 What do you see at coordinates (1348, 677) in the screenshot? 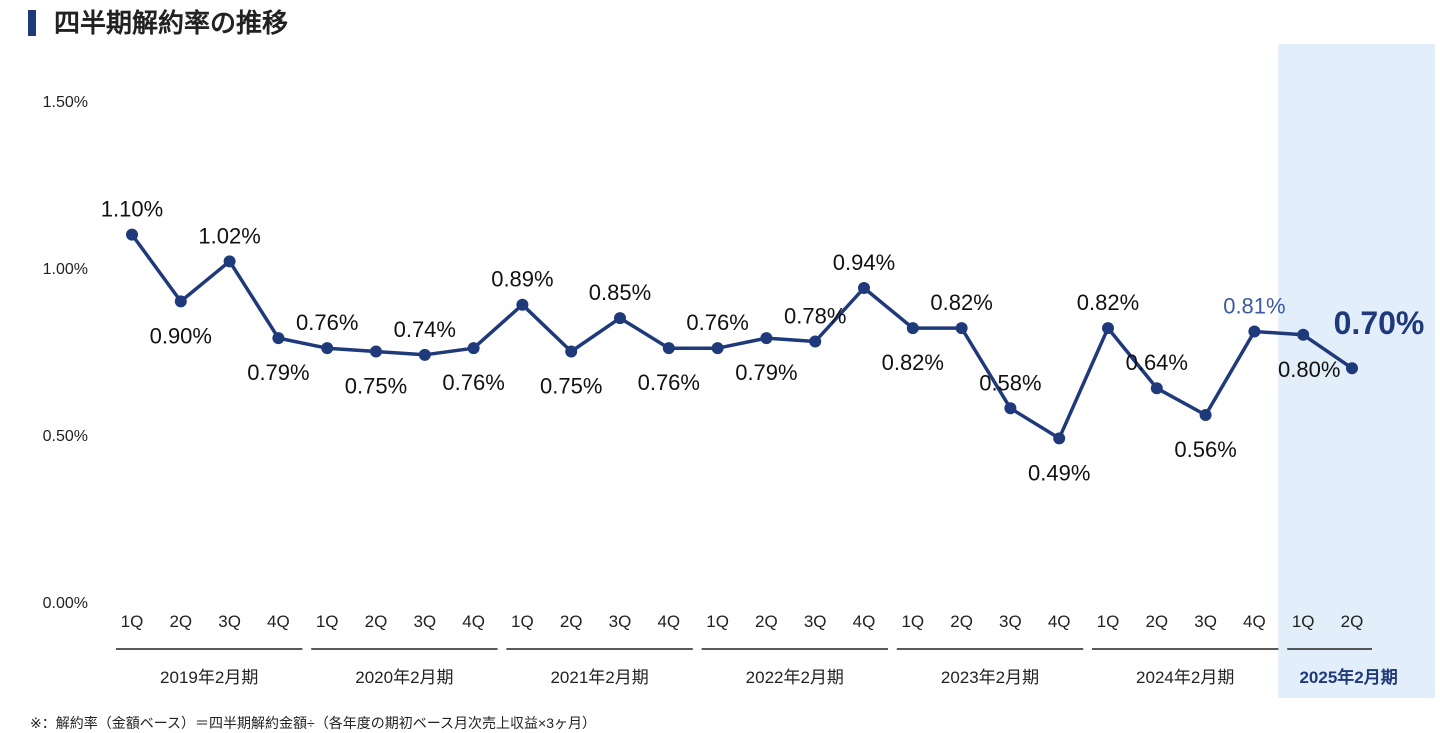
I see `group-label: 2025年2月期` at bounding box center [1348, 677].